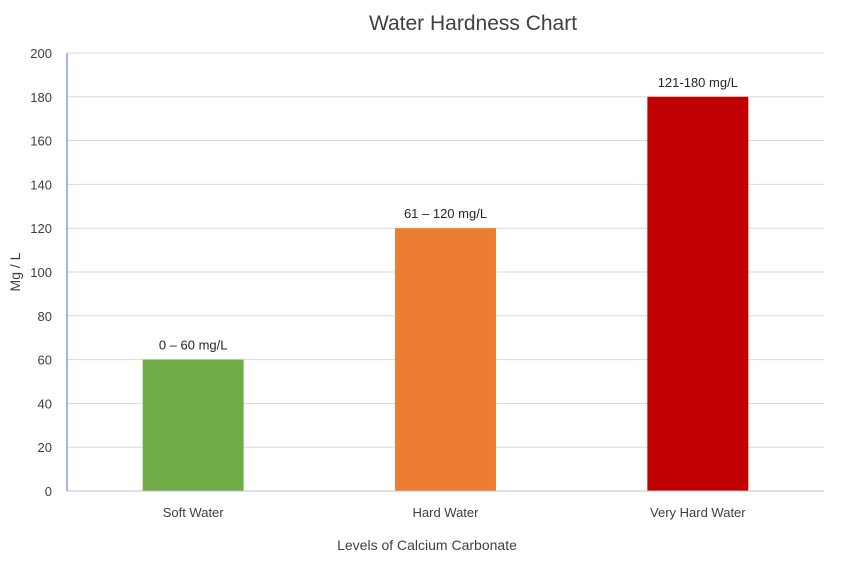  I want to click on chart-title: Water Hardness Chart, so click(473, 23).